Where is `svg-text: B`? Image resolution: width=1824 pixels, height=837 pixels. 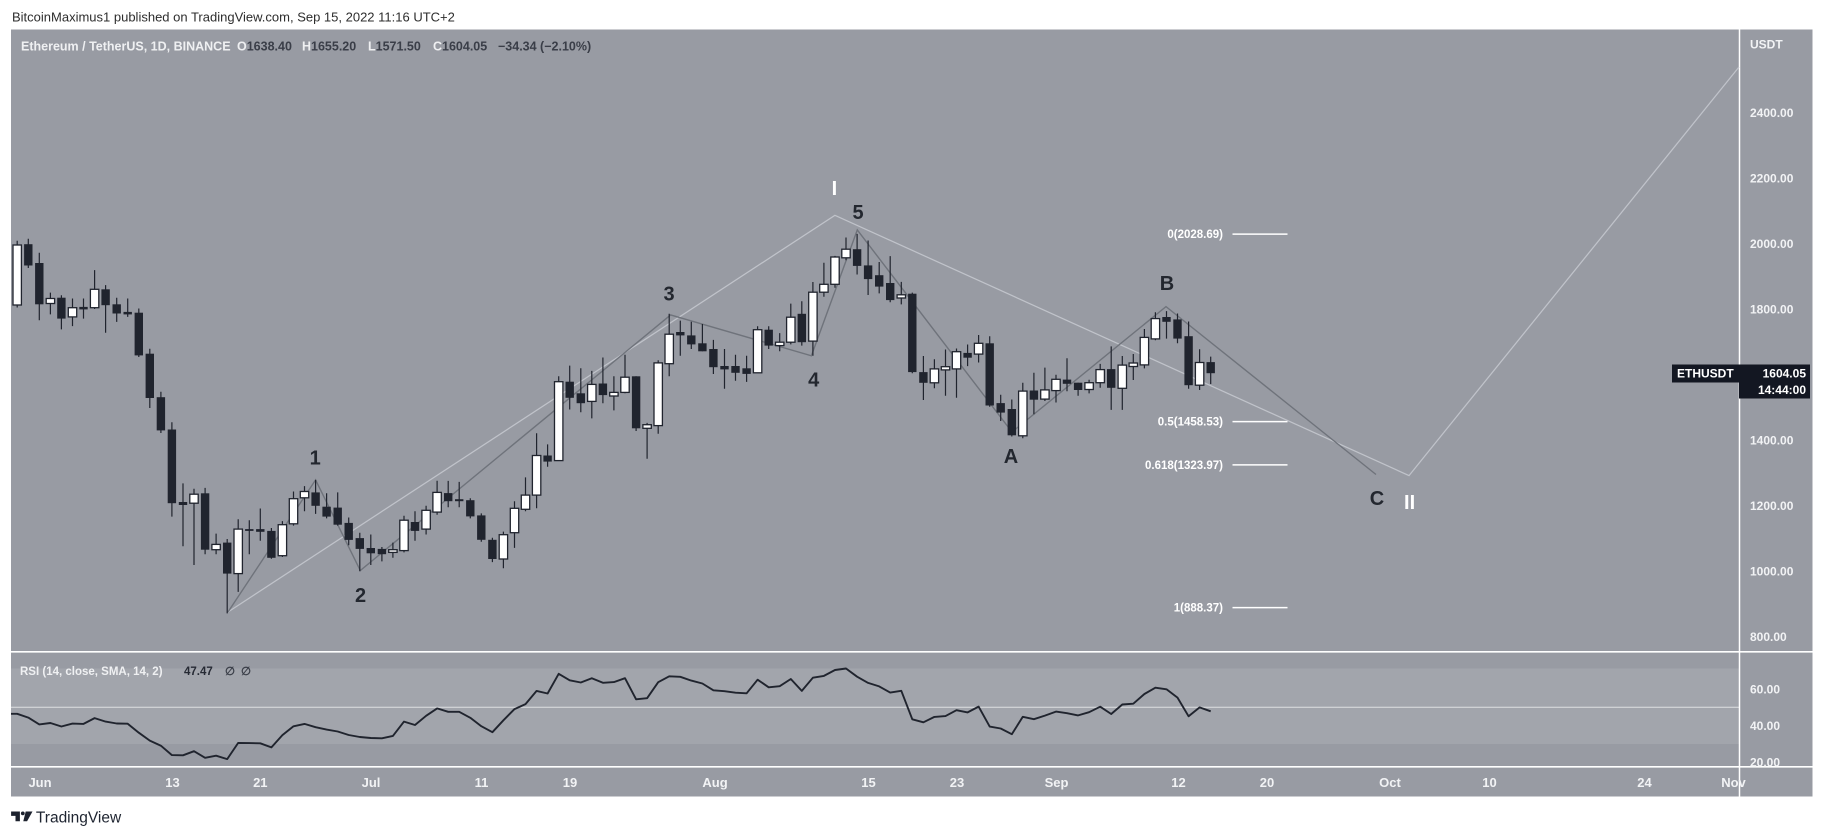
svg-text: B is located at coordinates (1167, 284).